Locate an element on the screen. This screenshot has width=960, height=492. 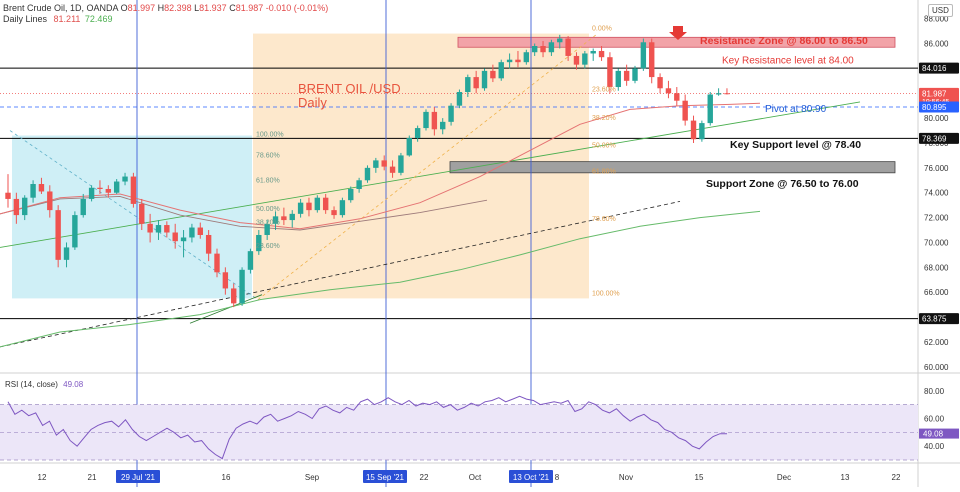
price-tag: 84.016 is located at coordinates (939, 68).